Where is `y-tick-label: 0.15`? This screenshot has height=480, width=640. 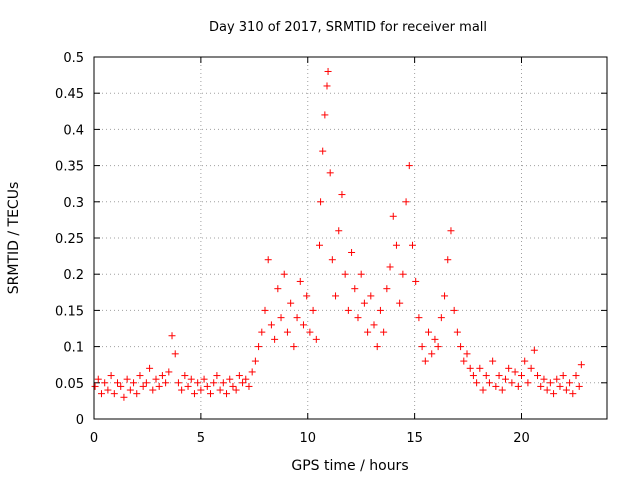
y-tick-label: 0.15 is located at coordinates (69, 311).